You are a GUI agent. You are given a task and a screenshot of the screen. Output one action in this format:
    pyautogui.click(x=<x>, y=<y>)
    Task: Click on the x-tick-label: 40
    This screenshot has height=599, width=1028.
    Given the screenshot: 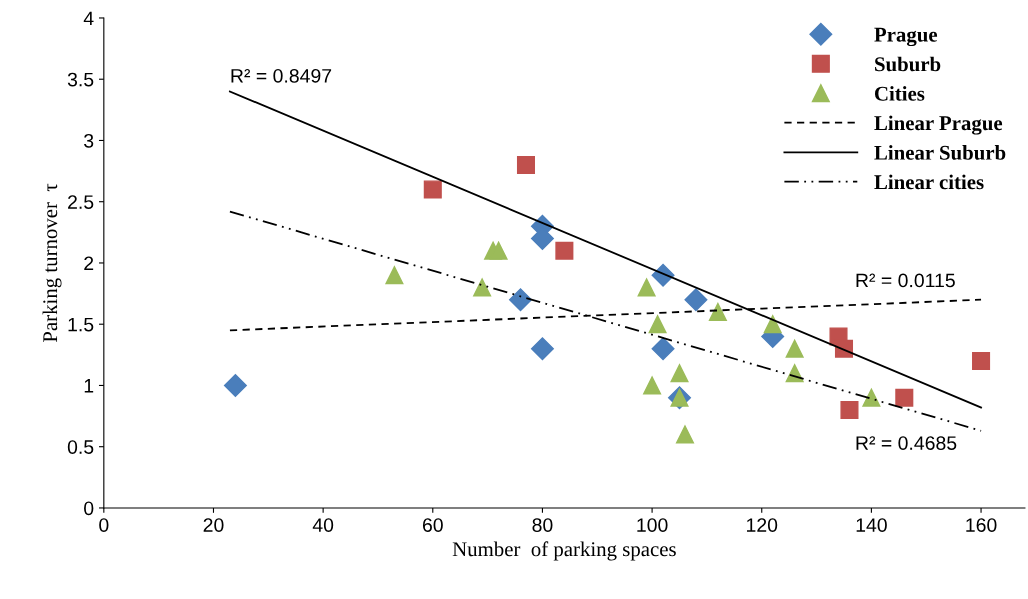 What is the action you would take?
    pyautogui.click(x=323, y=525)
    